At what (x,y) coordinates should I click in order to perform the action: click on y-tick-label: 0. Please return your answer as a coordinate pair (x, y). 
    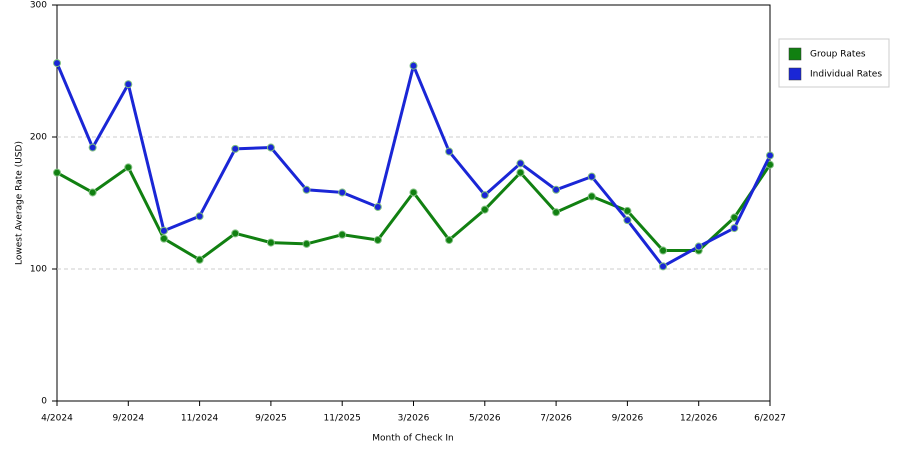
    Looking at the image, I should click on (44, 402).